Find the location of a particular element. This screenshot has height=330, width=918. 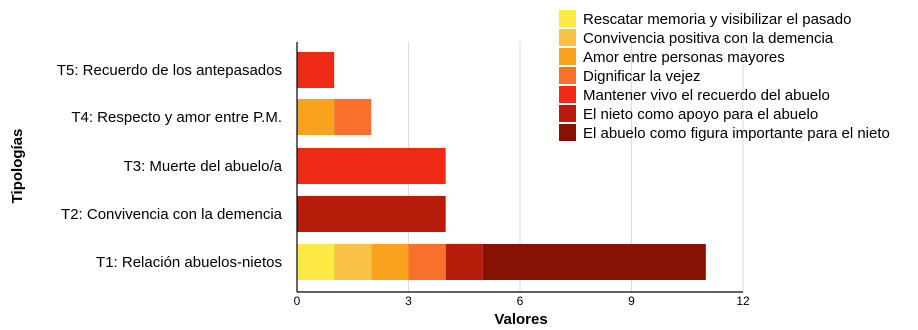

bar-segment-t5-s5 is located at coordinates (316, 70).